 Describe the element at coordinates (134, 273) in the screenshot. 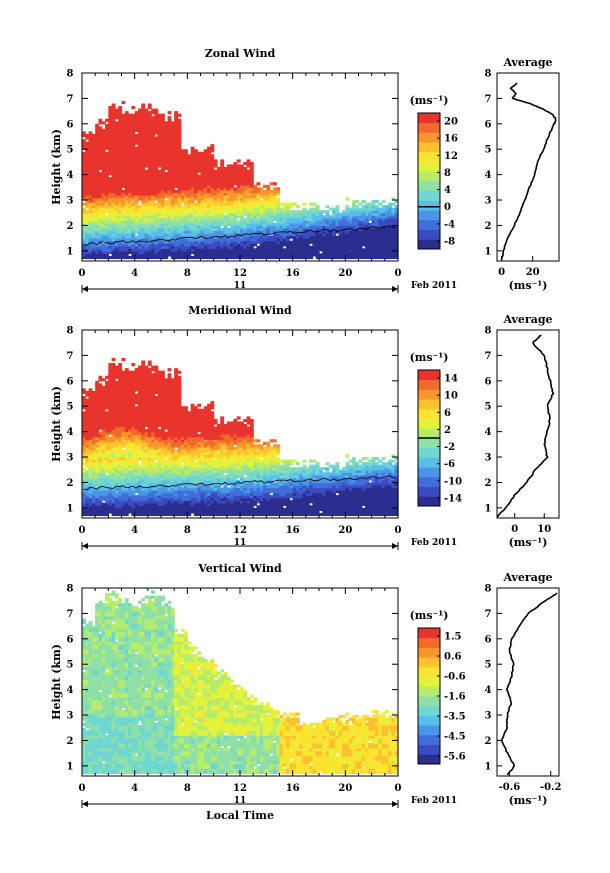

I see `x-tick-label: 4` at that location.